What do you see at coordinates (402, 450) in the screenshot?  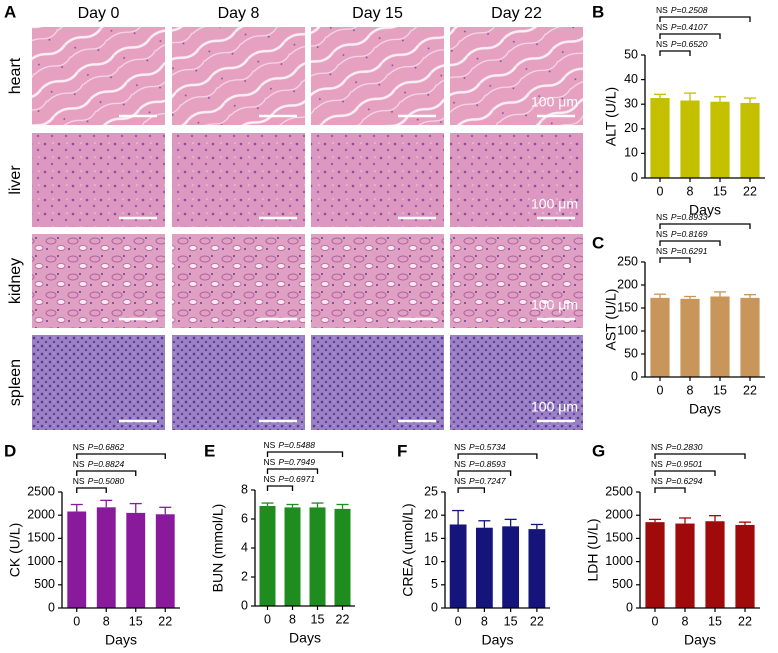 I see `panel-label: F` at bounding box center [402, 450].